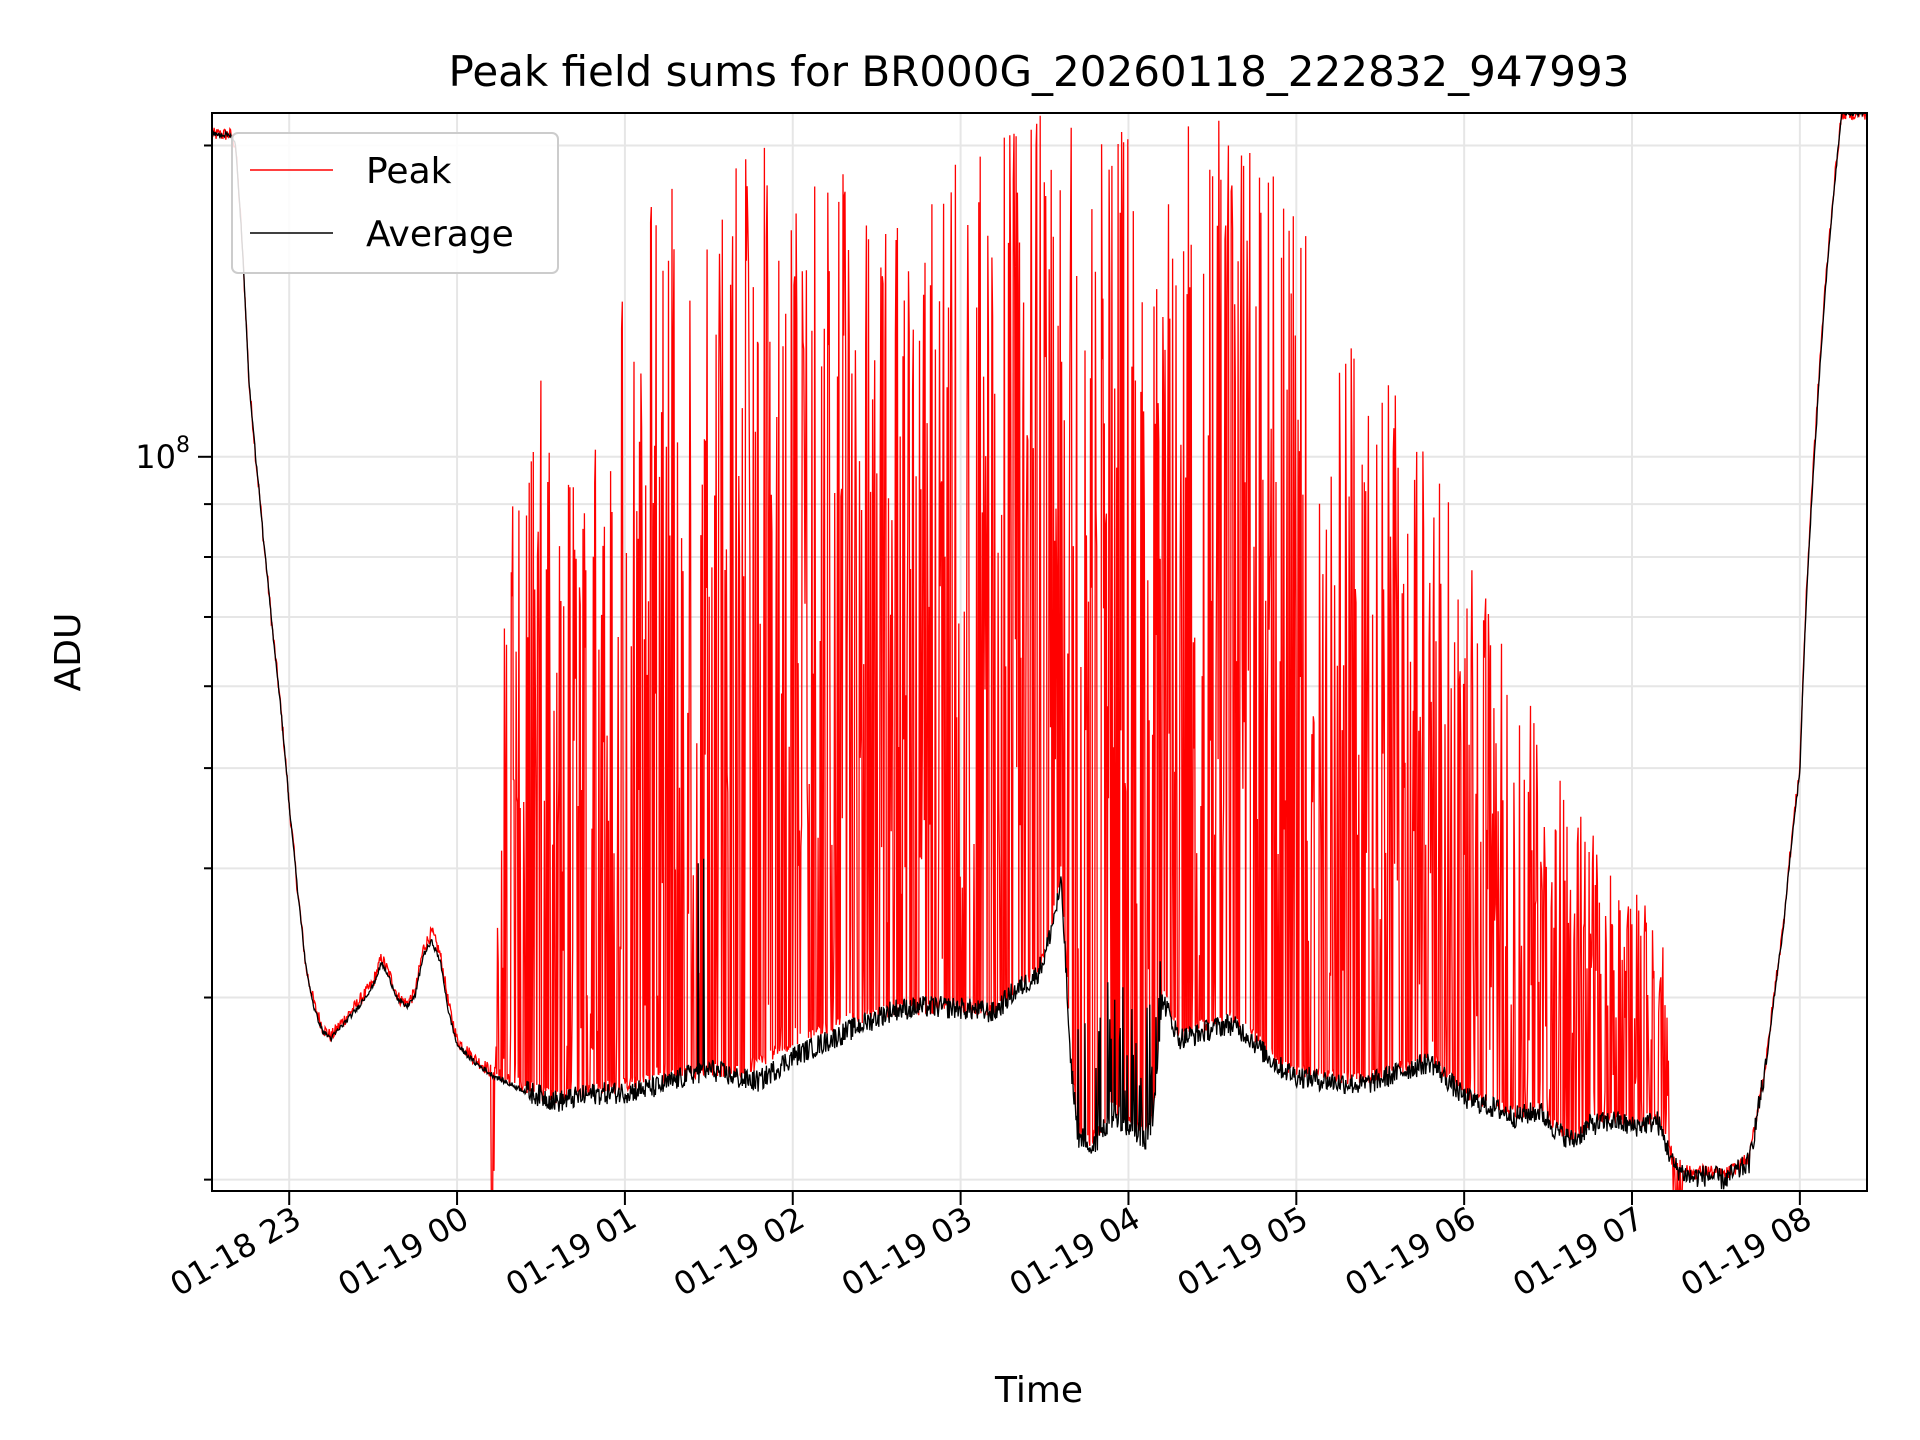 The height and width of the screenshot is (1440, 1920). I want to click on legend-box, so click(395, 203).